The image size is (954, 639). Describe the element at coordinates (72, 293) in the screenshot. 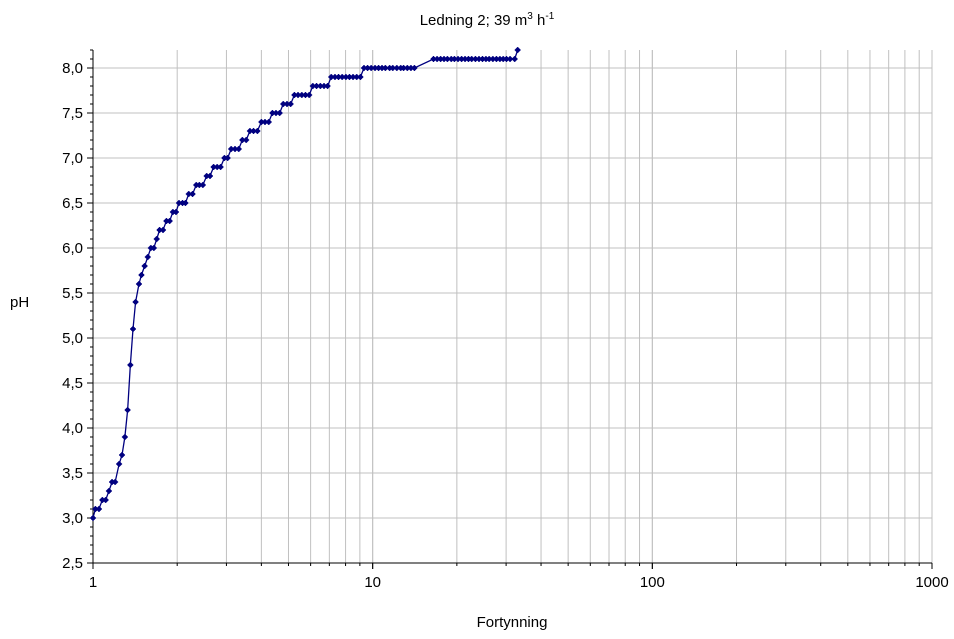

I see `y-tick-label: 5,5` at that location.